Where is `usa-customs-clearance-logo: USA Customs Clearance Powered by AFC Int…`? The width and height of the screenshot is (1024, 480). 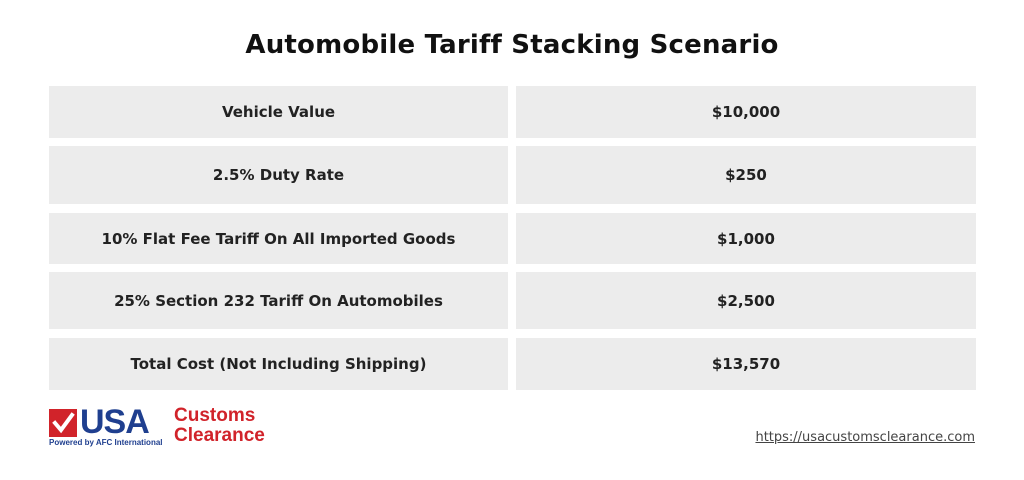 usa-customs-clearance-logo: USA Customs Clearance Powered by AFC Int… is located at coordinates (164, 427).